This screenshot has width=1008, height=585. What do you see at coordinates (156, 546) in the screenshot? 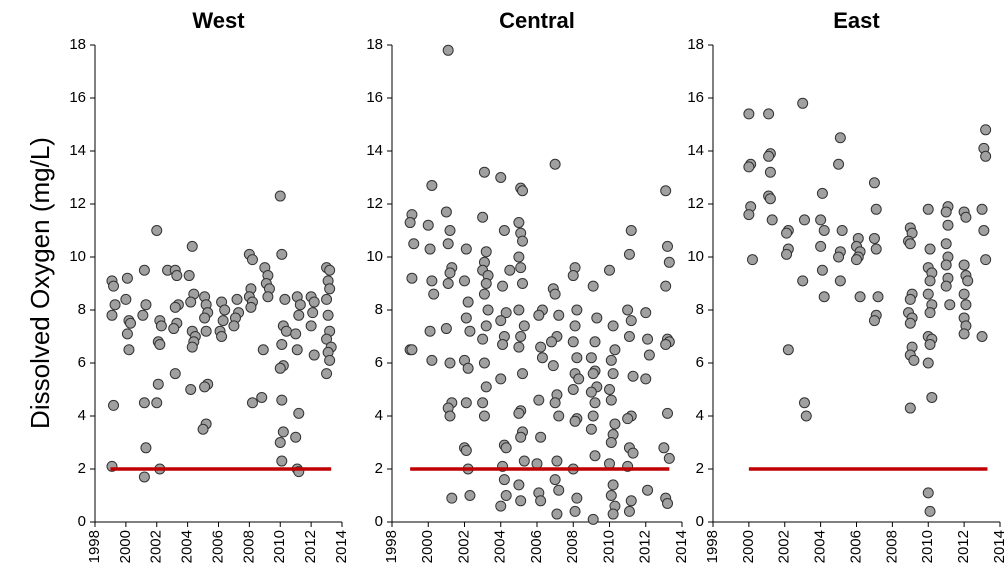
I see `x-tick-label: 2002` at bounding box center [156, 546].